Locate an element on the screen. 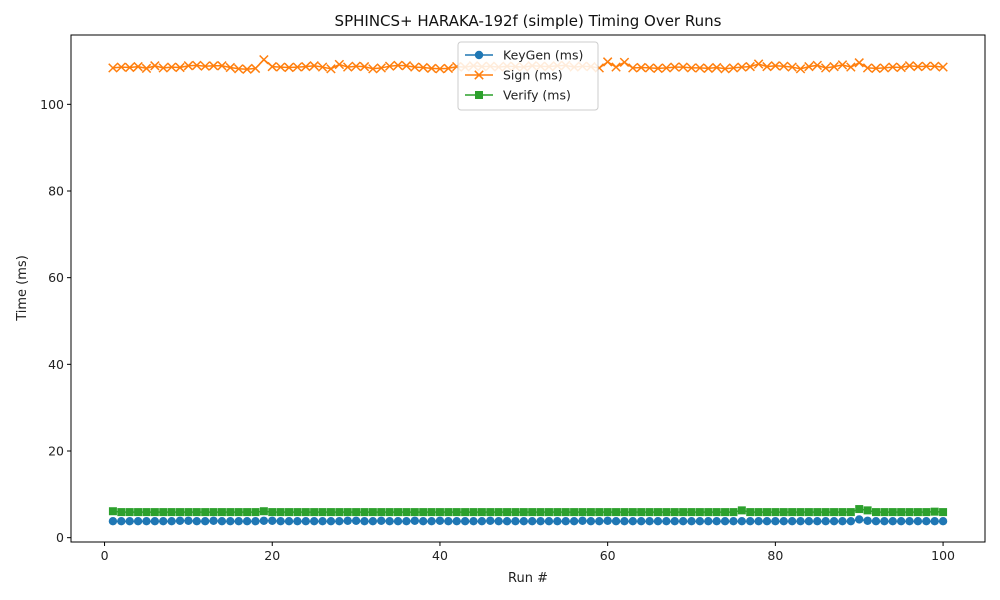  verify-line is located at coordinates (528, 510).